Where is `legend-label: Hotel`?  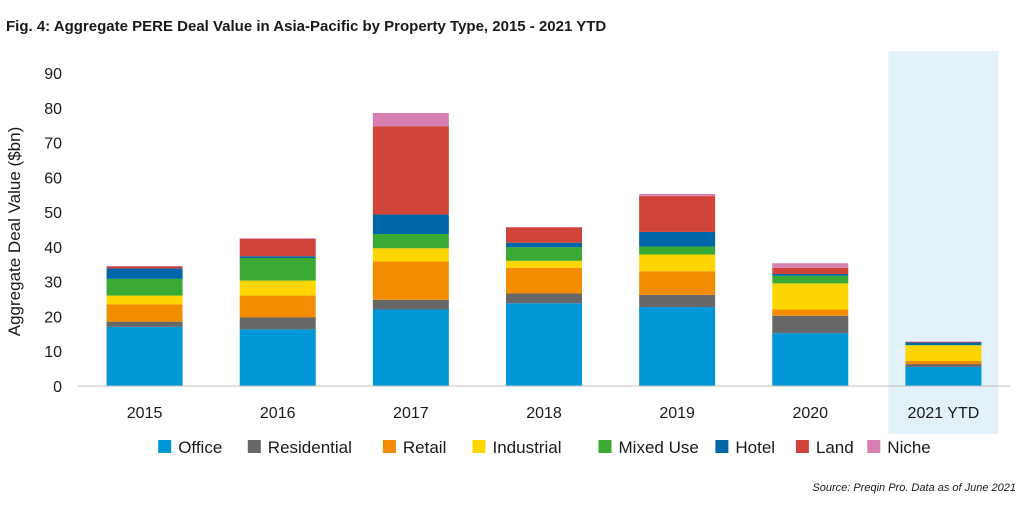
legend-label: Hotel is located at coordinates (755, 447).